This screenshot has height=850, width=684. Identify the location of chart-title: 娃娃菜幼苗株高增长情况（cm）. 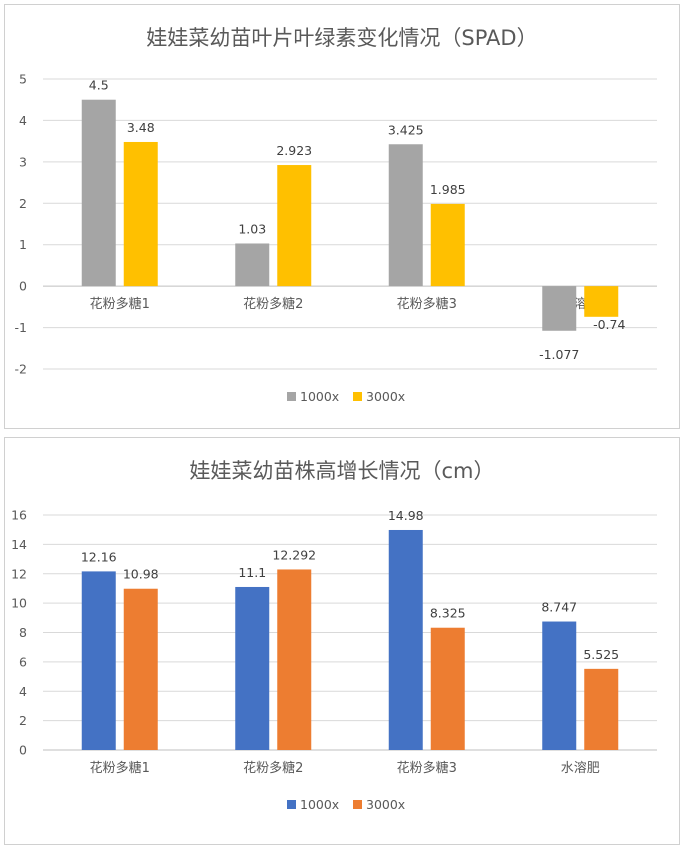
(341, 471).